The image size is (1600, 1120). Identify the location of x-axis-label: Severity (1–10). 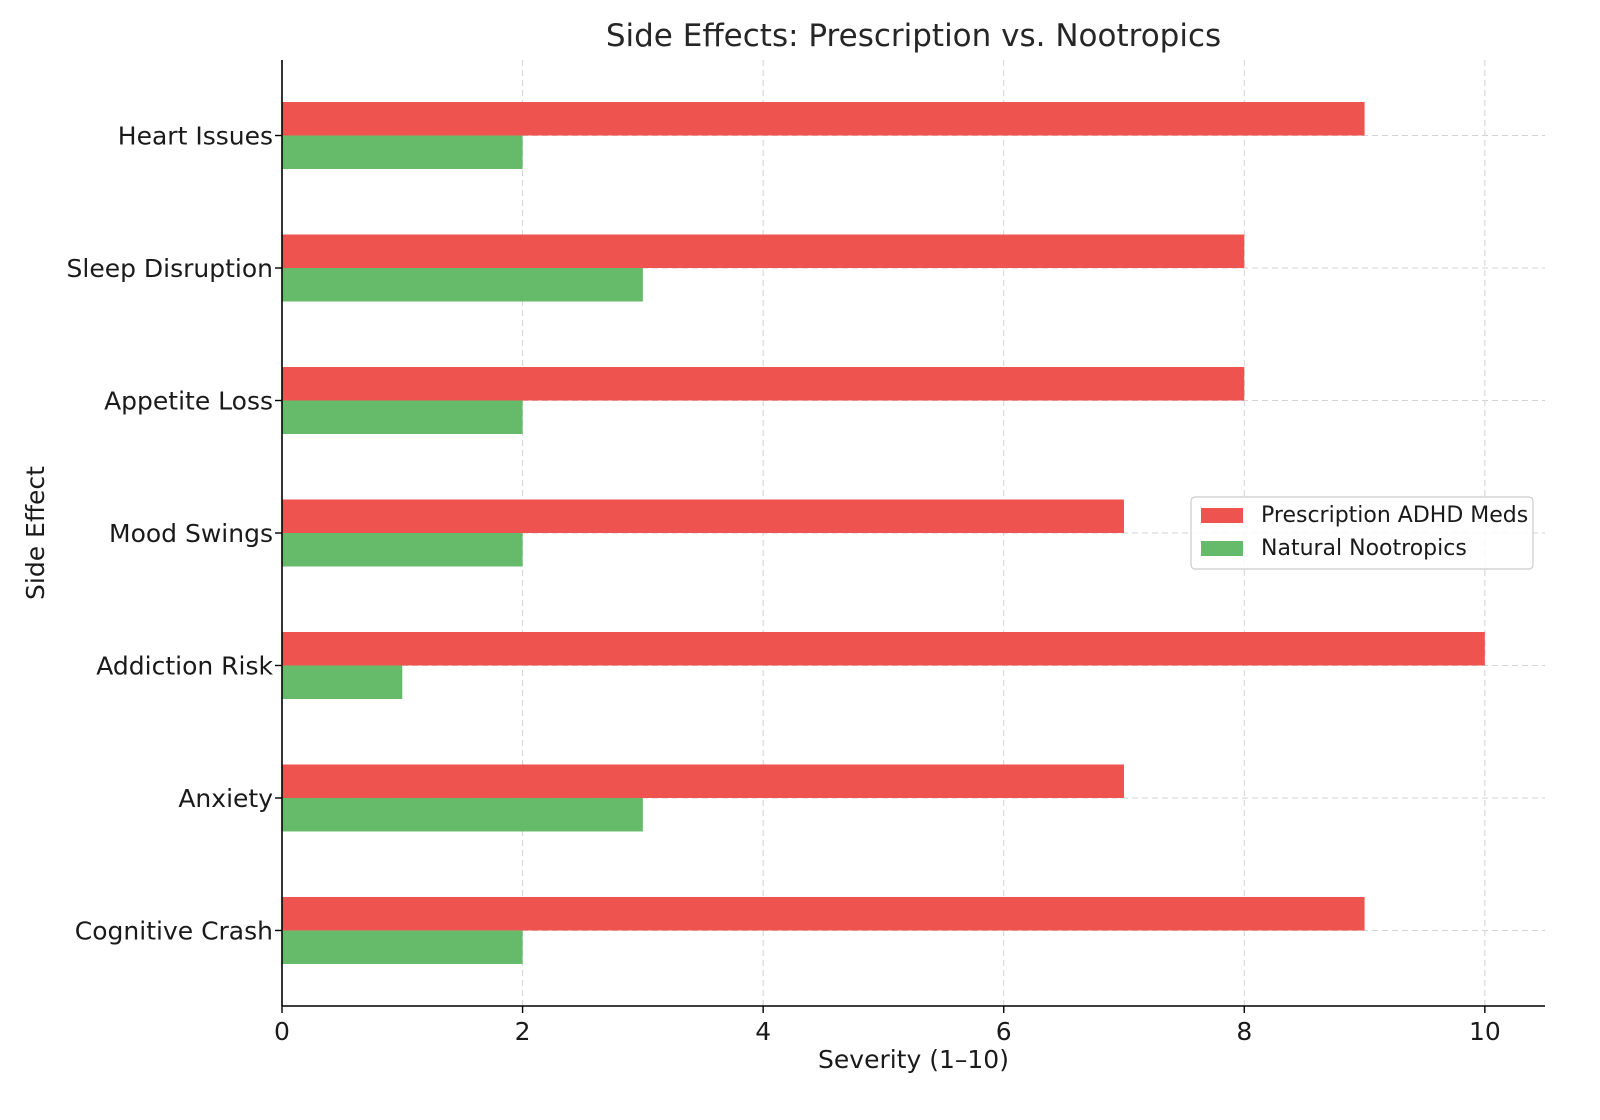
(913, 1059).